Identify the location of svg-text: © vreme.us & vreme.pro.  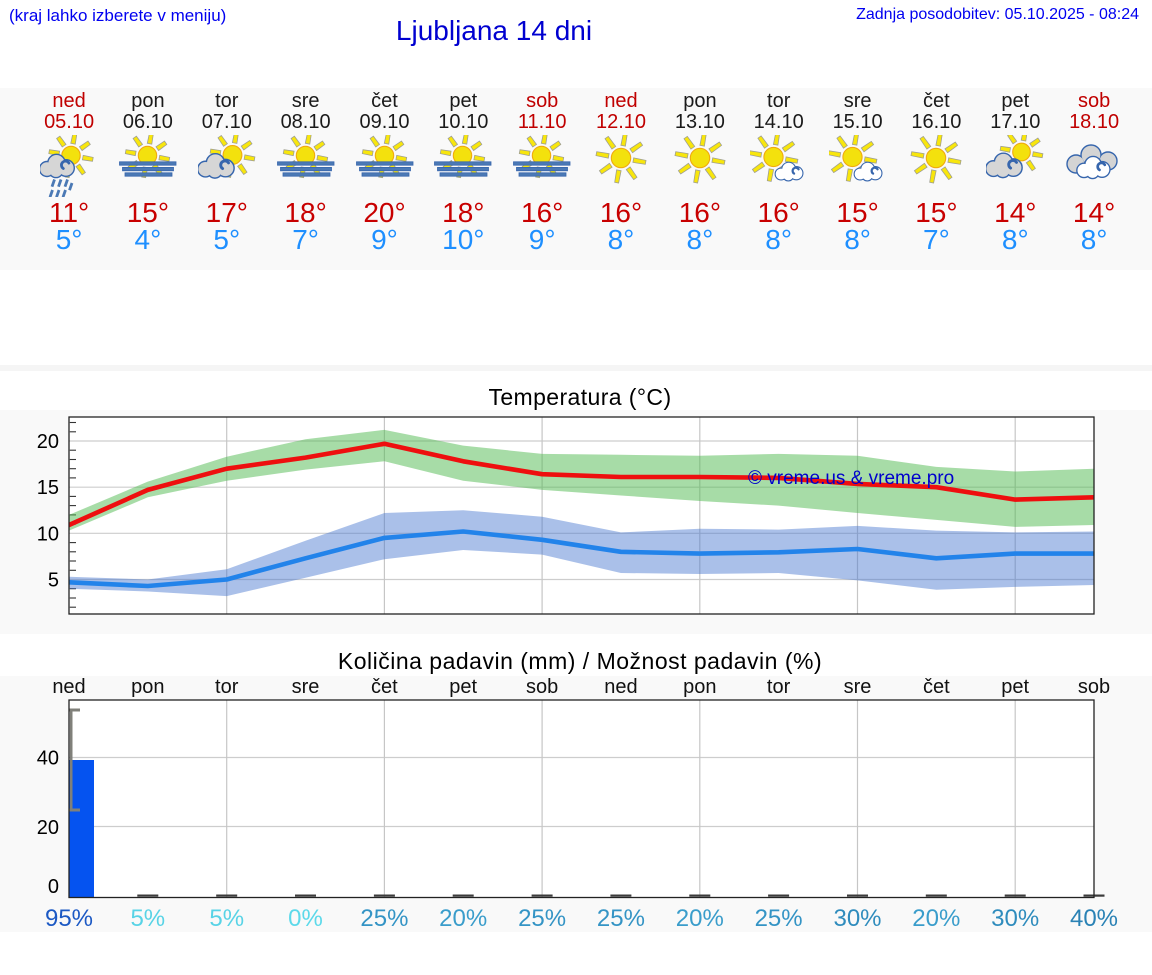
(851, 478).